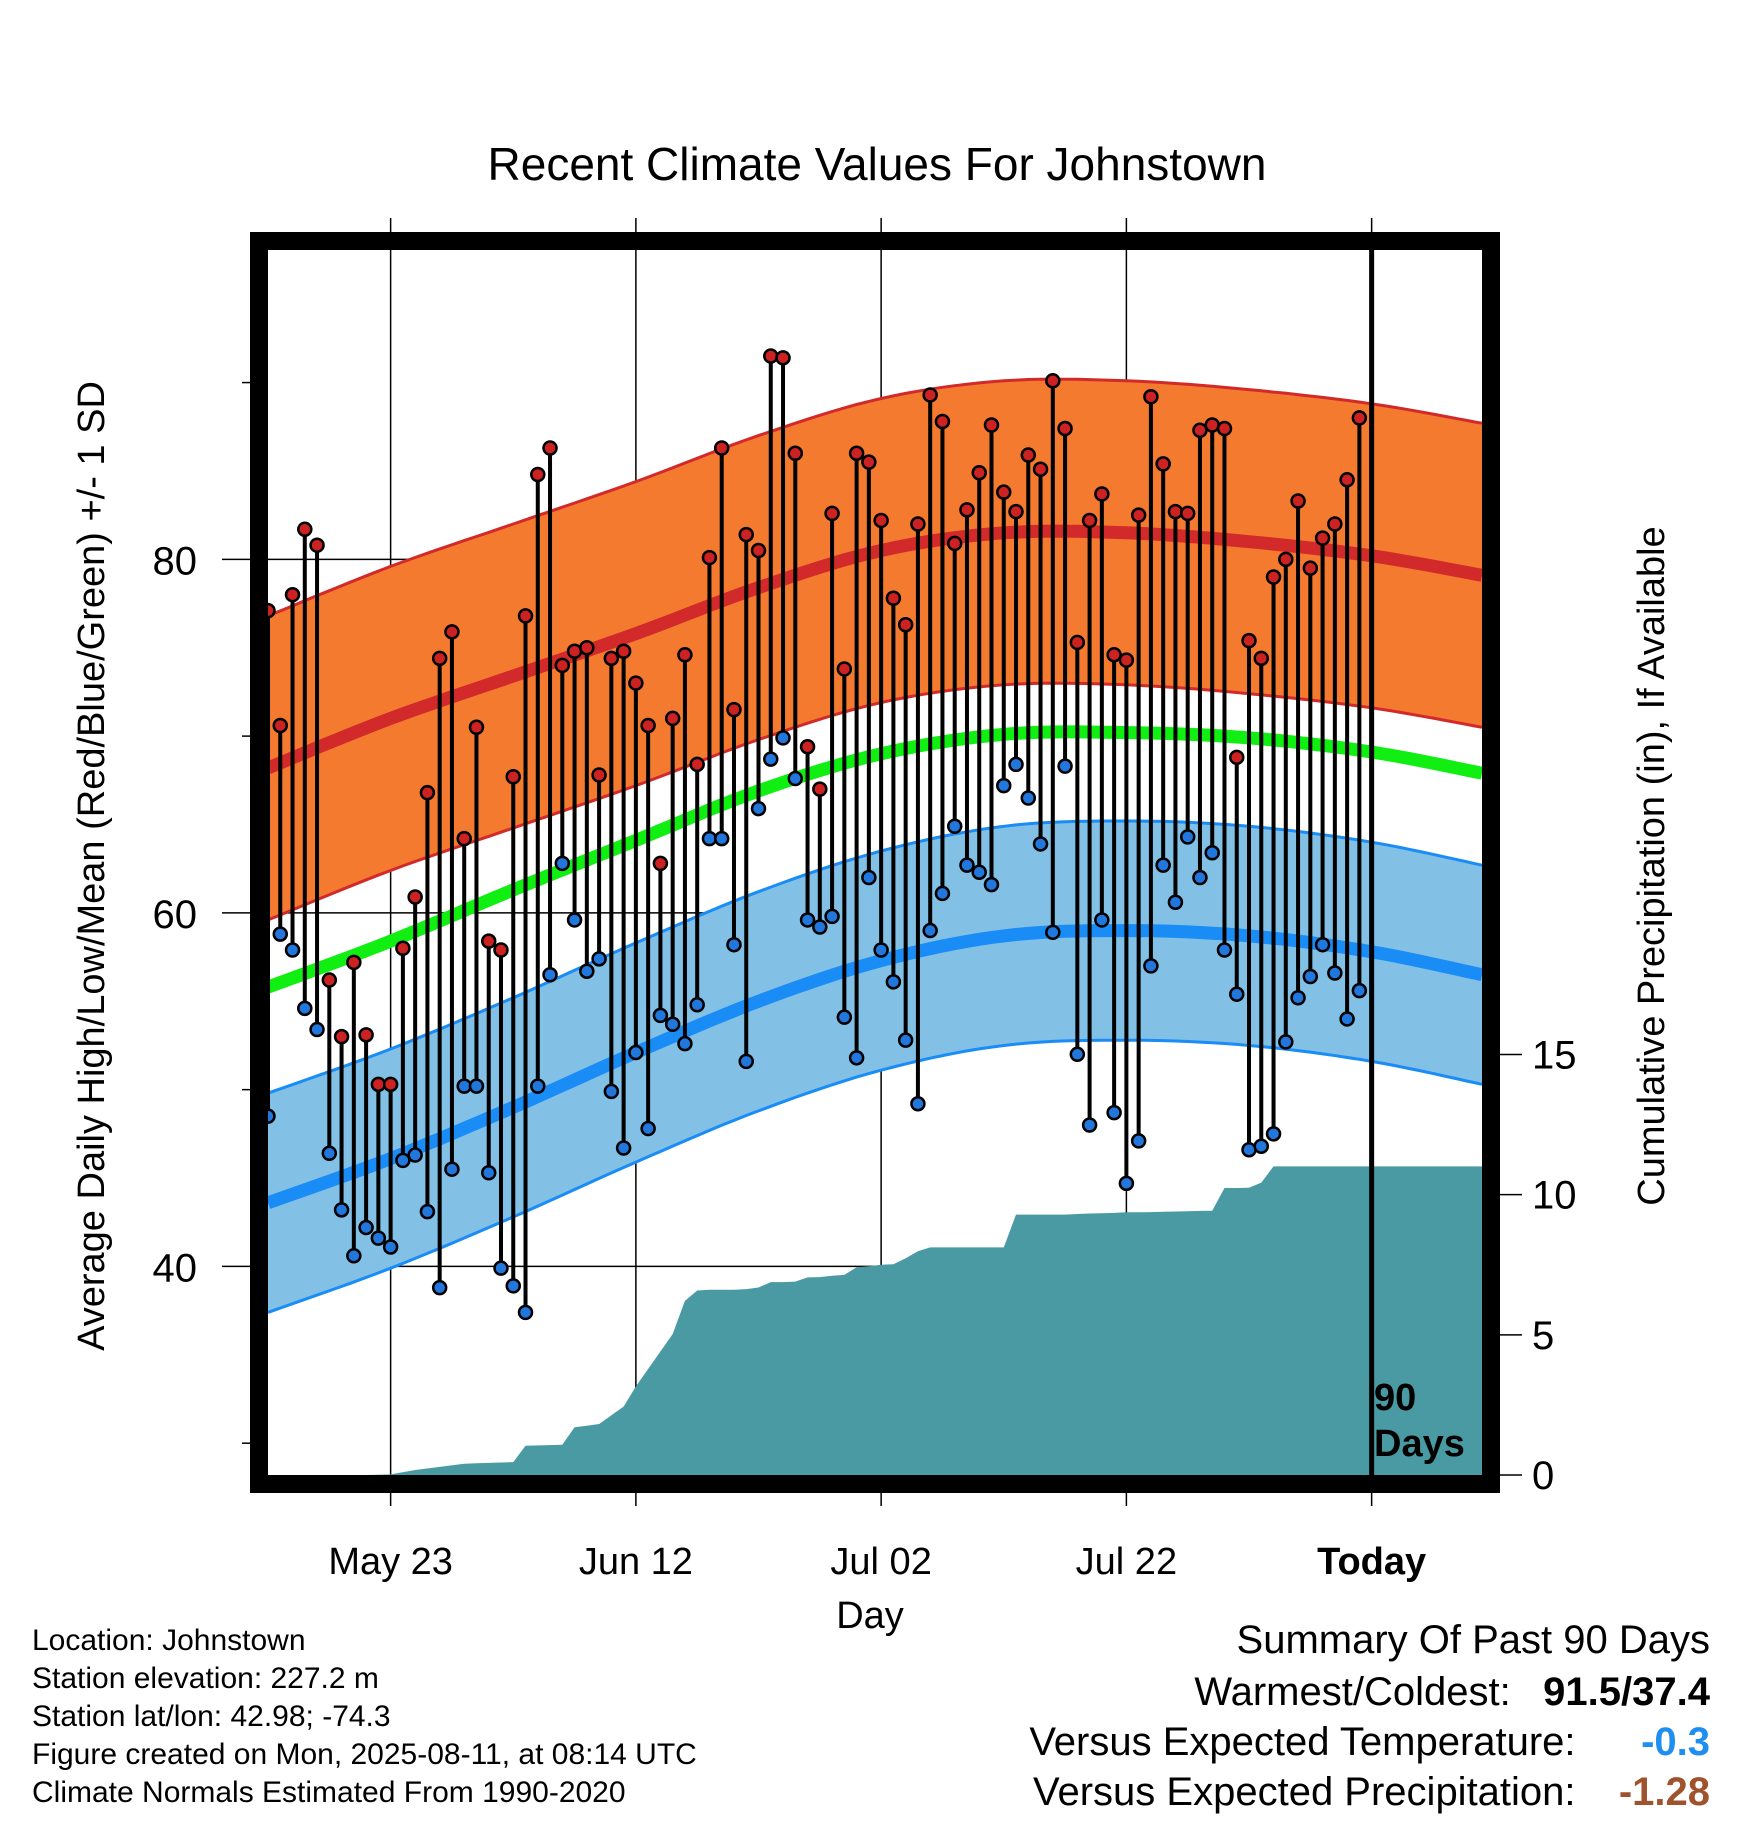 The height and width of the screenshot is (1828, 1748). What do you see at coordinates (880, 1562) in the screenshot?
I see `x-tick-label: Jul 02` at bounding box center [880, 1562].